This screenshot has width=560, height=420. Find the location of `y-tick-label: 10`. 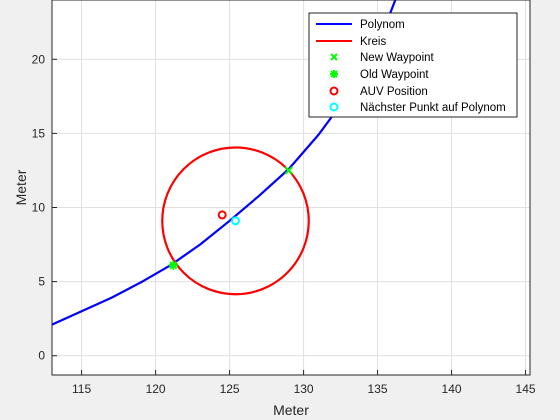

y-tick-label: 10 is located at coordinates (39, 208).